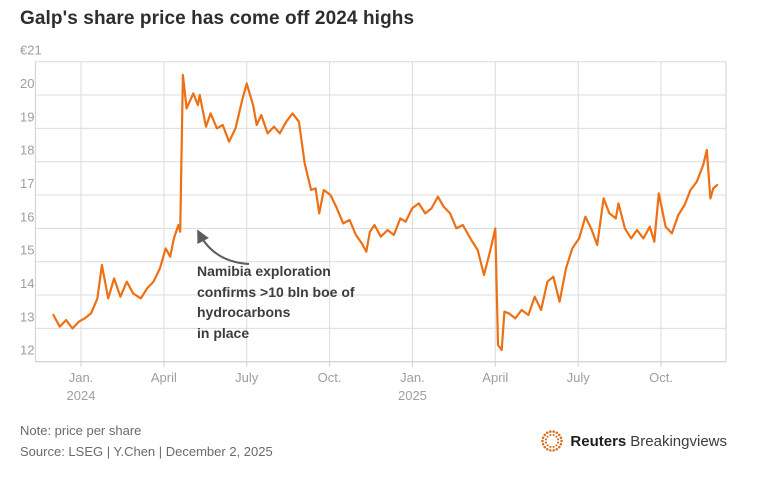 The image size is (776, 479). What do you see at coordinates (81, 395) in the screenshot?
I see `x-axis-year-label: 2024` at bounding box center [81, 395].